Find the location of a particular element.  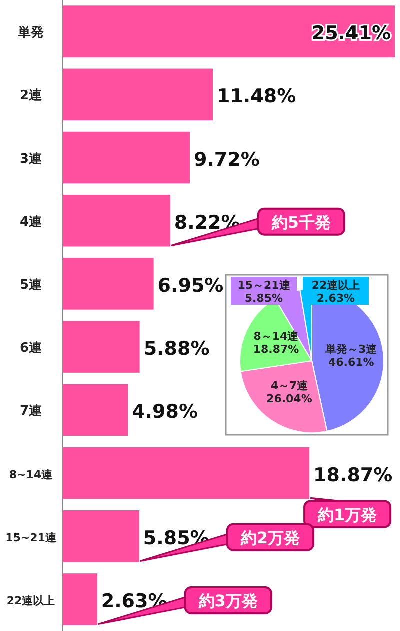

slice-label: 4～7連 is located at coordinates (290, 386).